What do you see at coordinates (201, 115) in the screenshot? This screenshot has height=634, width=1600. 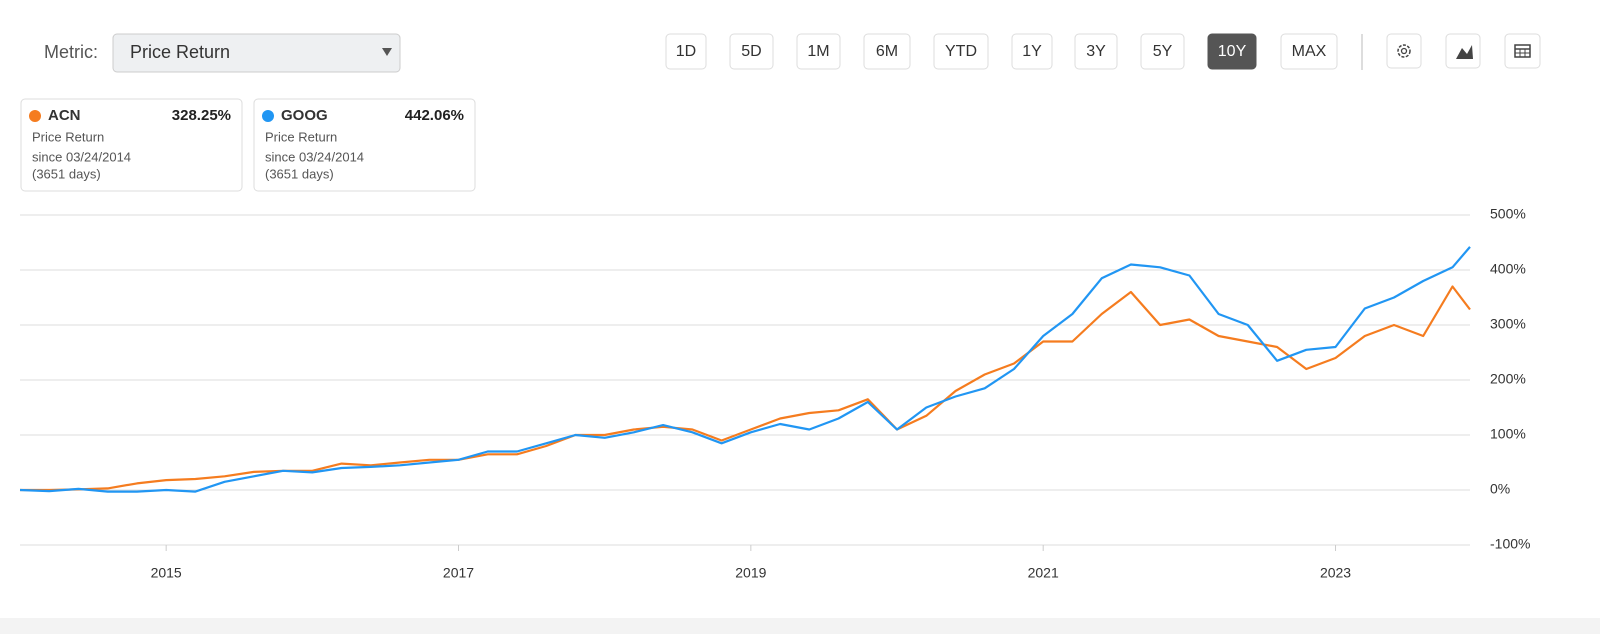 I see `card-value: 328.25%` at bounding box center [201, 115].